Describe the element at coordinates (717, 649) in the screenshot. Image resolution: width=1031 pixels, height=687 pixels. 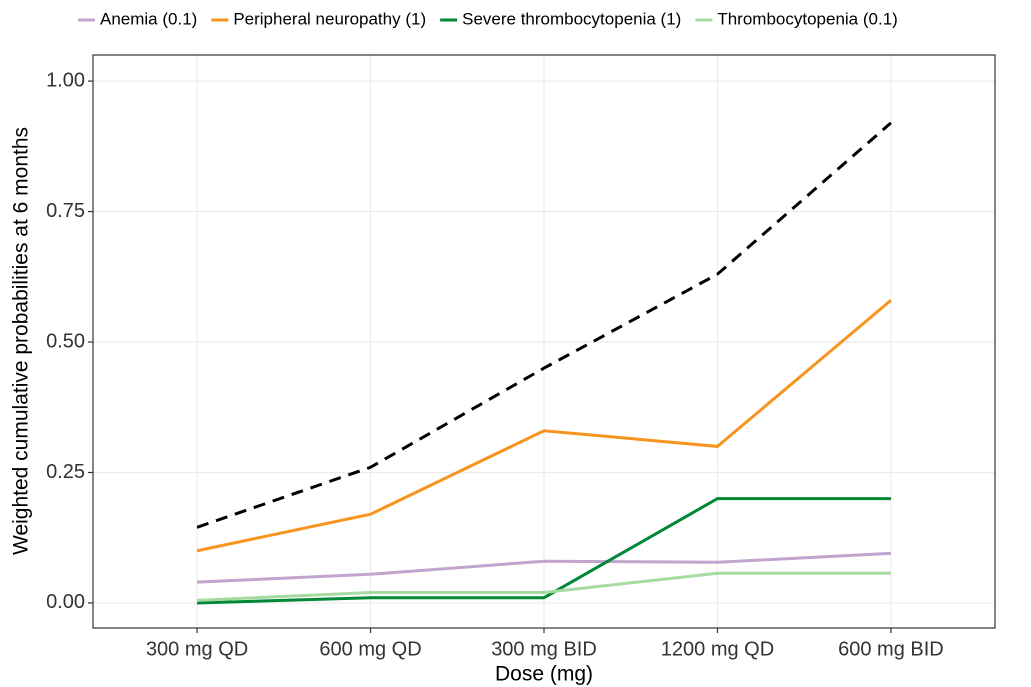
I see `x-tick-label: 1200 mg QD` at that location.